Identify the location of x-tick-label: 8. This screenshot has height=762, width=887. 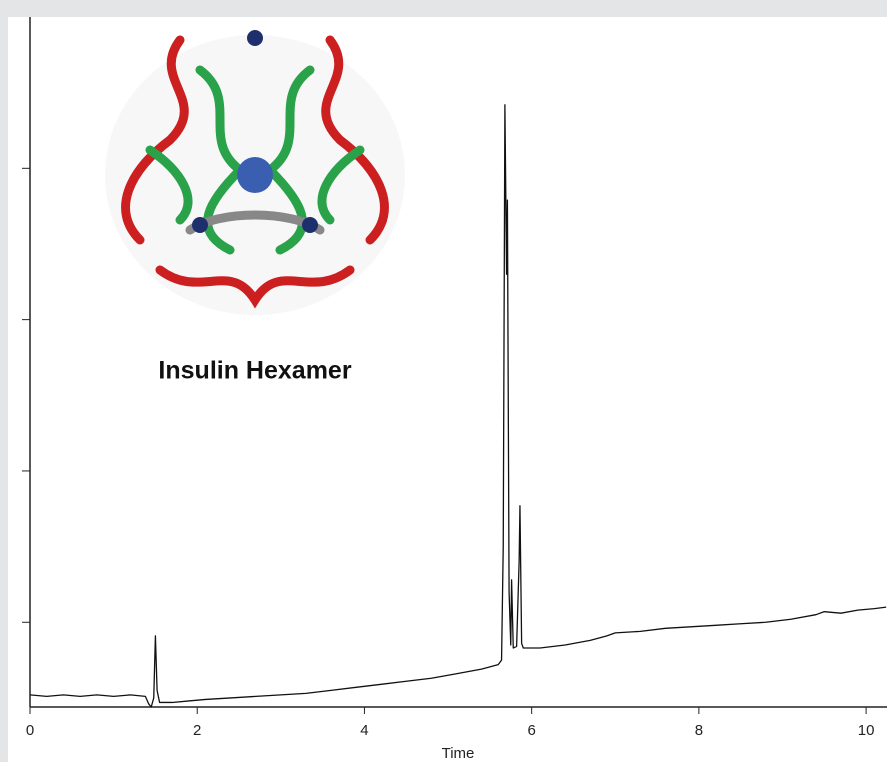
(699, 730).